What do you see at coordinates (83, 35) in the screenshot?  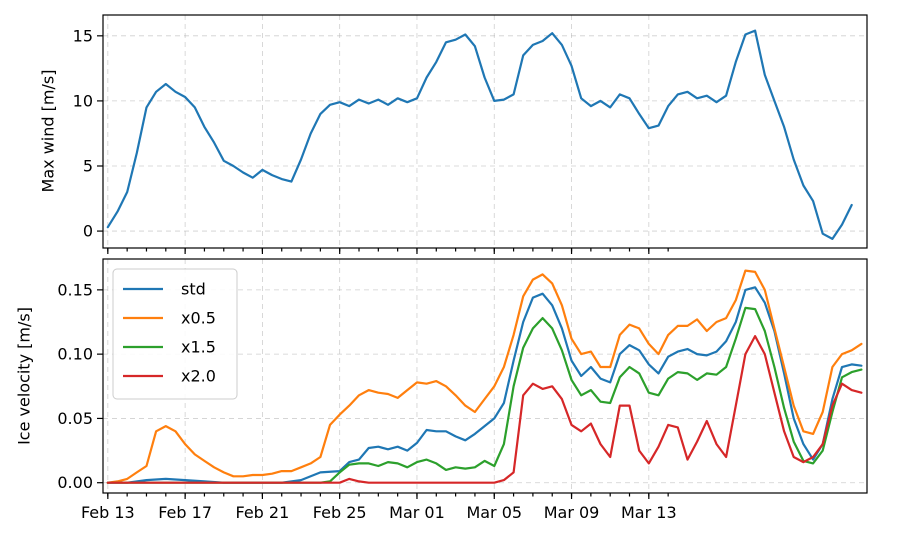 I see `wind-ytick-label: 15` at bounding box center [83, 35].